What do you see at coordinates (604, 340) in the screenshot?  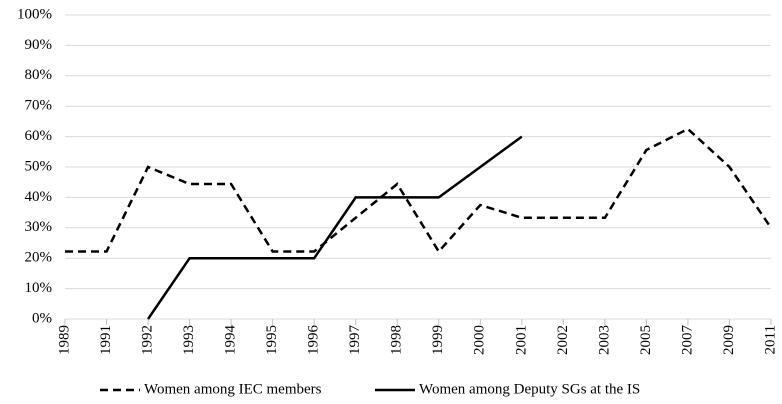 I see `x-tick-label: 2003` at bounding box center [604, 340].